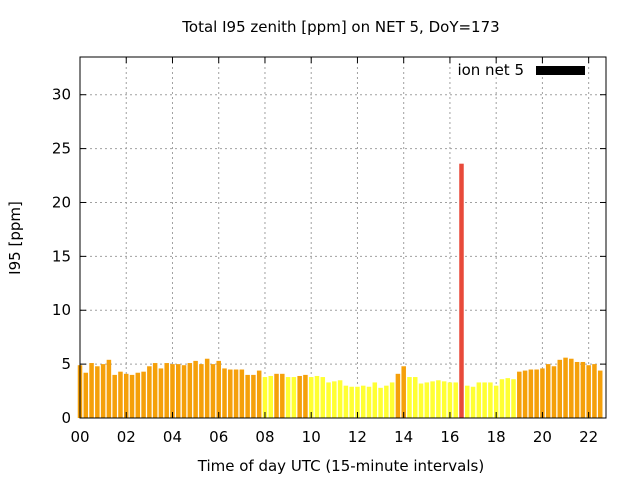 The width and height of the screenshot is (640, 480). What do you see at coordinates (66, 364) in the screenshot?
I see `y-tick-label: 5` at bounding box center [66, 364].